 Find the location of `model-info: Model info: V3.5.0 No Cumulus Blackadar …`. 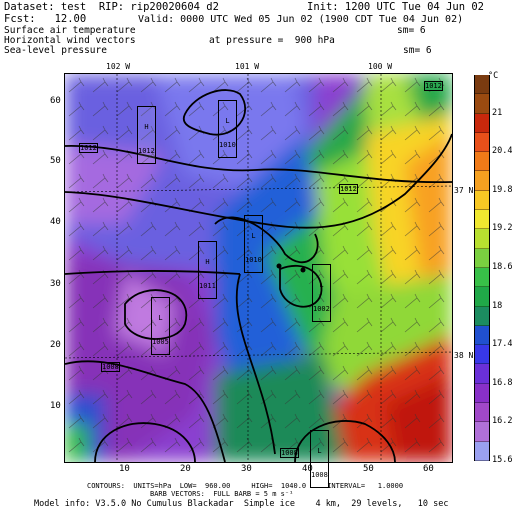

model-info: Model info: V3.5.0 No Cumulus Blackadar … is located at coordinates (241, 504).